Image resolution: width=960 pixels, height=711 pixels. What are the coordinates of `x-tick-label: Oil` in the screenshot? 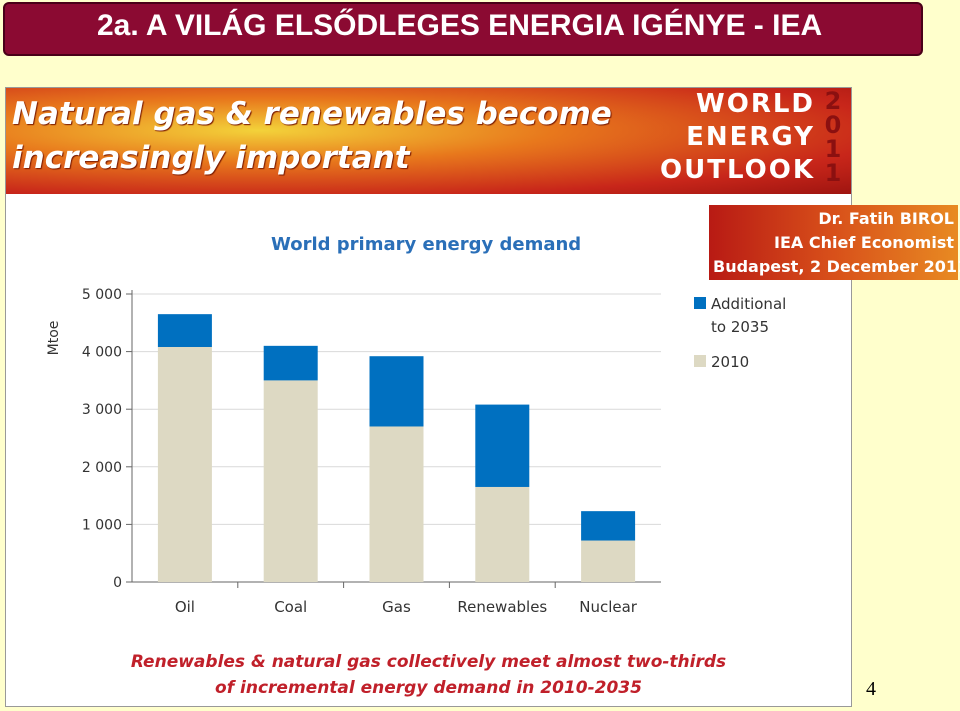 It's located at (185, 607).